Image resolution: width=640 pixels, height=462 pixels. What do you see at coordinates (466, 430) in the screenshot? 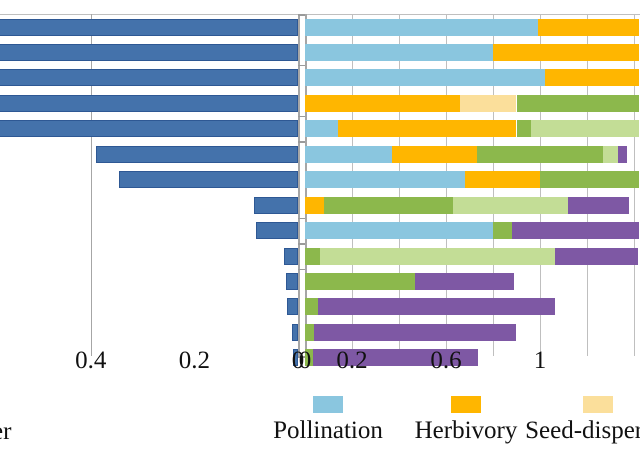
I see `legend-label-herbivory: Herbivory` at bounding box center [466, 430].